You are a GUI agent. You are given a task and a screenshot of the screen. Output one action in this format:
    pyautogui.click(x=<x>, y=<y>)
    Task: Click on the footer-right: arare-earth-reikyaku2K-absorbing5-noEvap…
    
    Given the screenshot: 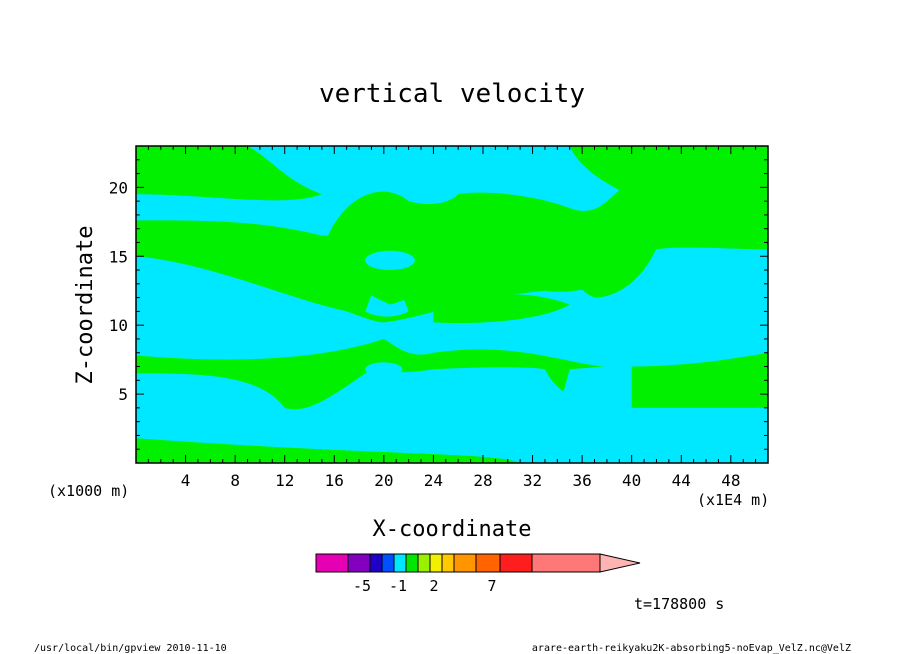 What is the action you would take?
    pyautogui.click(x=691, y=648)
    